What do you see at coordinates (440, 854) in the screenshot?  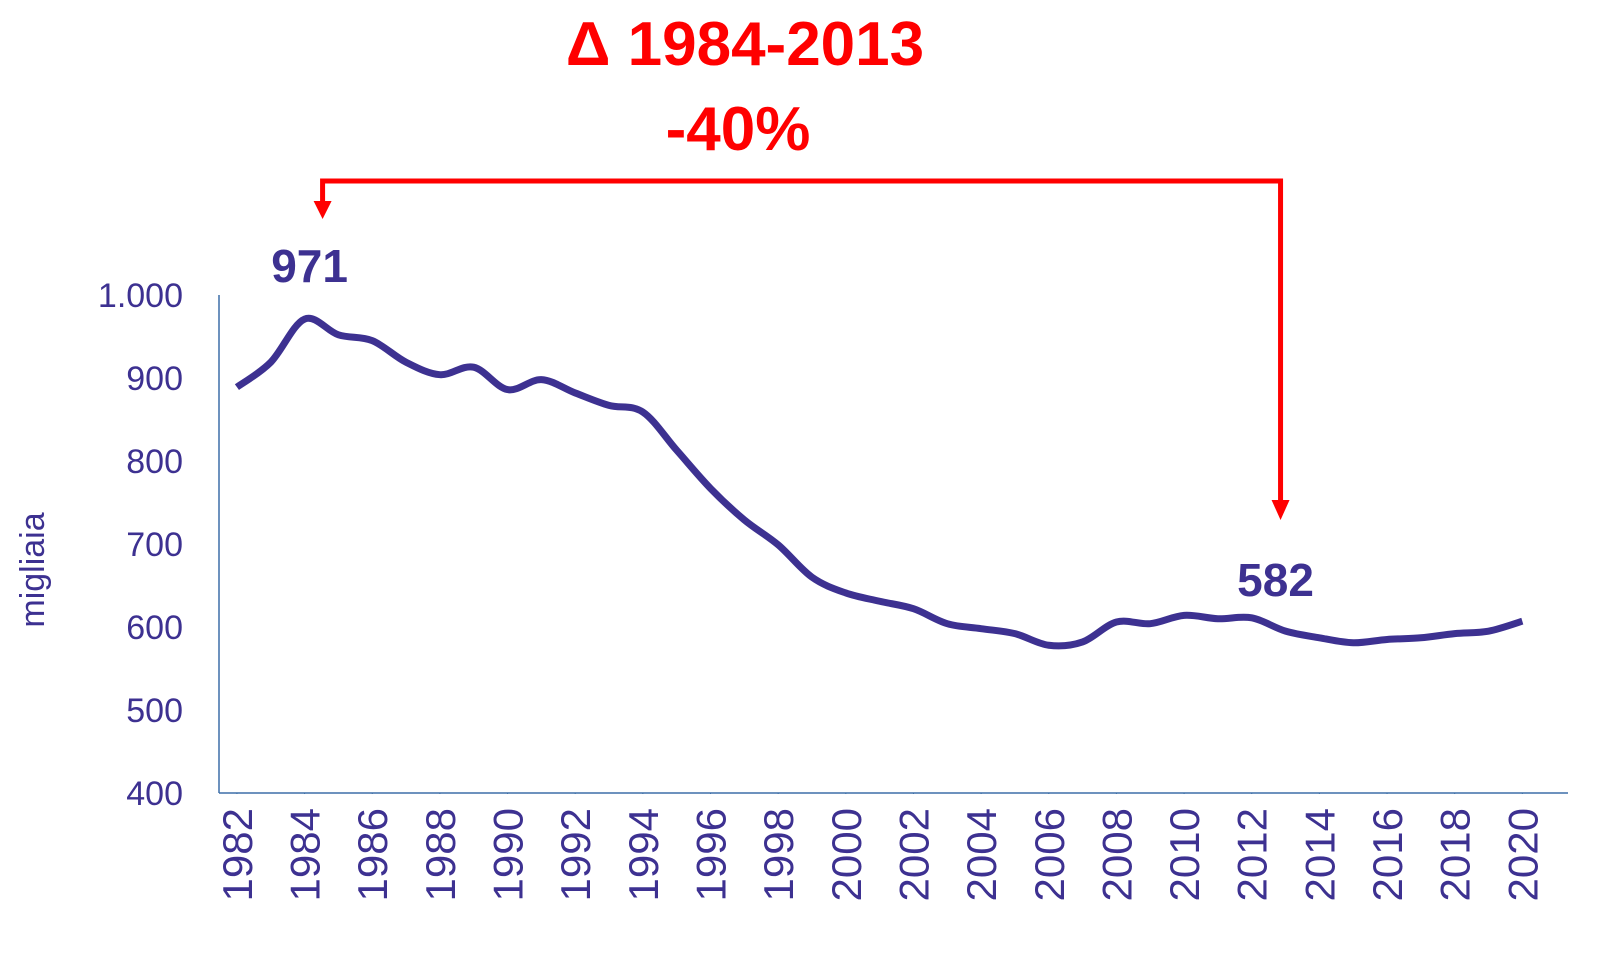 I see `x-tick-label: 1988` at bounding box center [440, 854].